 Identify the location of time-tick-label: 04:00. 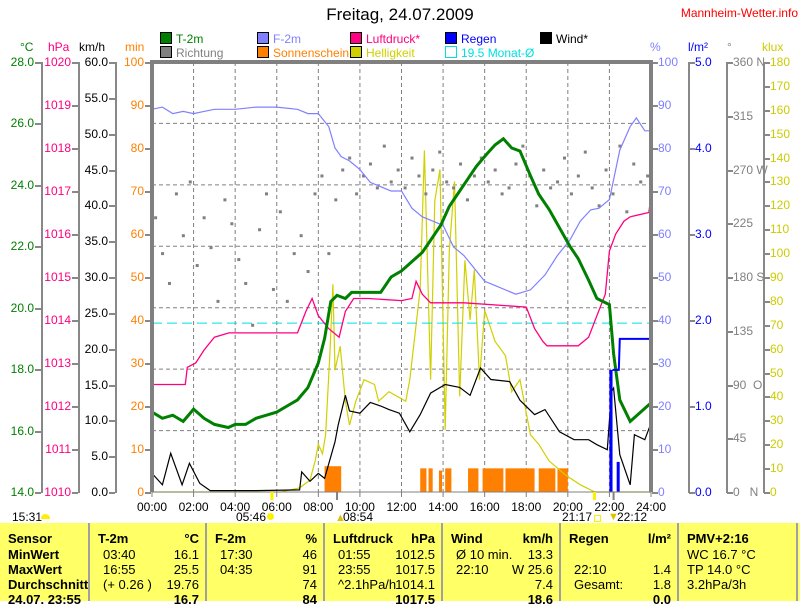
(235, 507).